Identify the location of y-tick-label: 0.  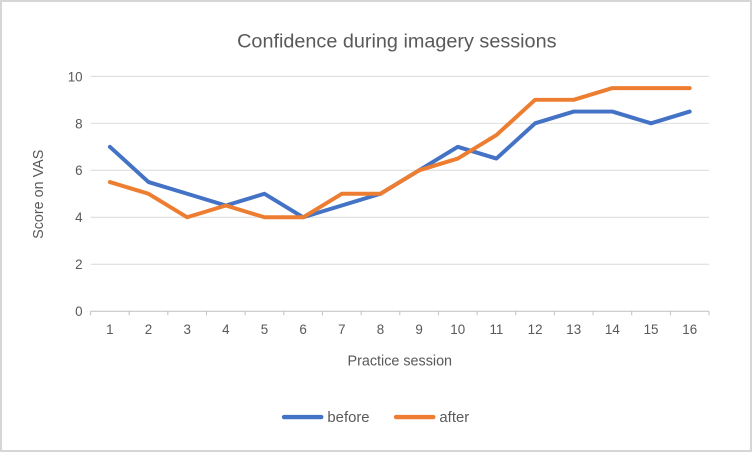
(78, 311).